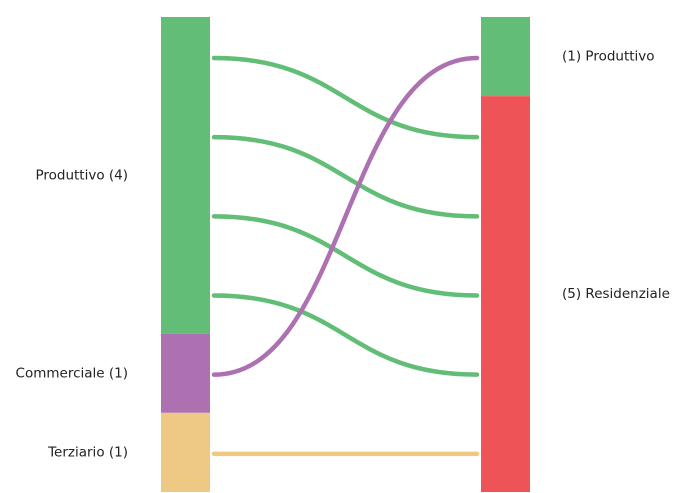  What do you see at coordinates (185, 452) in the screenshot?
I see `left-node-terziario` at bounding box center [185, 452].